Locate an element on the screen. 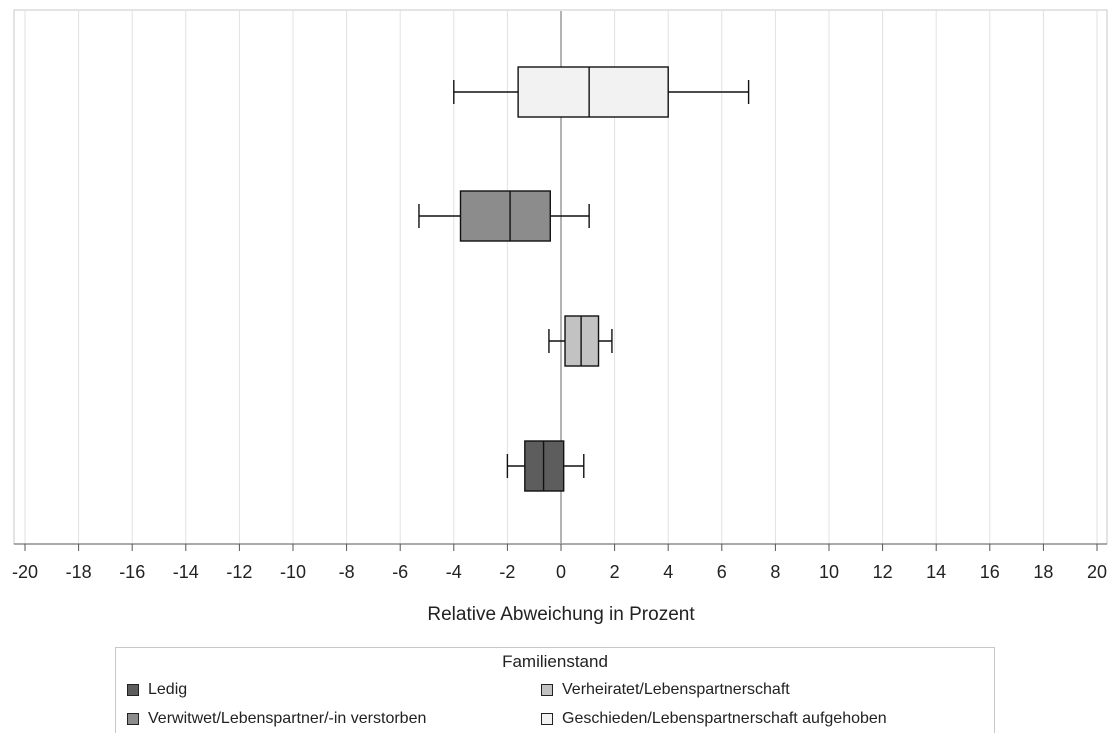 The height and width of the screenshot is (733, 1112). legend-swatch-verwitwet is located at coordinates (133, 719).